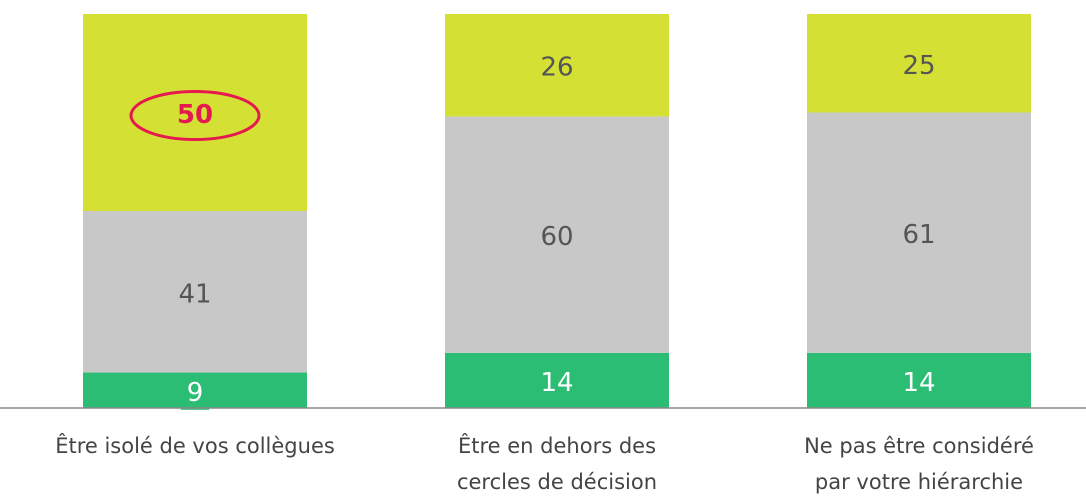  I want to click on x-tick-label: Être isolé de vos collègues, so click(195, 446).